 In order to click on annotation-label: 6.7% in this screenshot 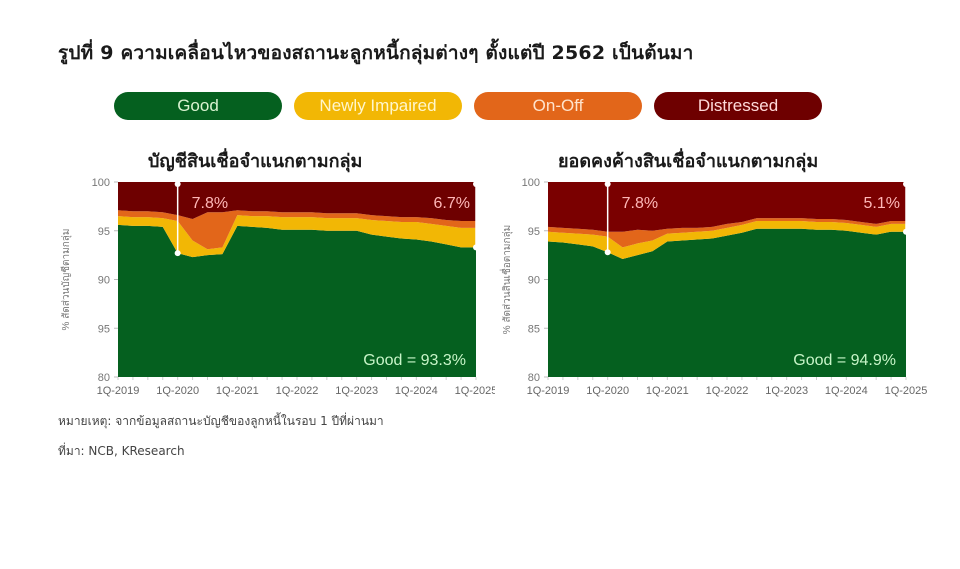, I will do `click(452, 203)`.